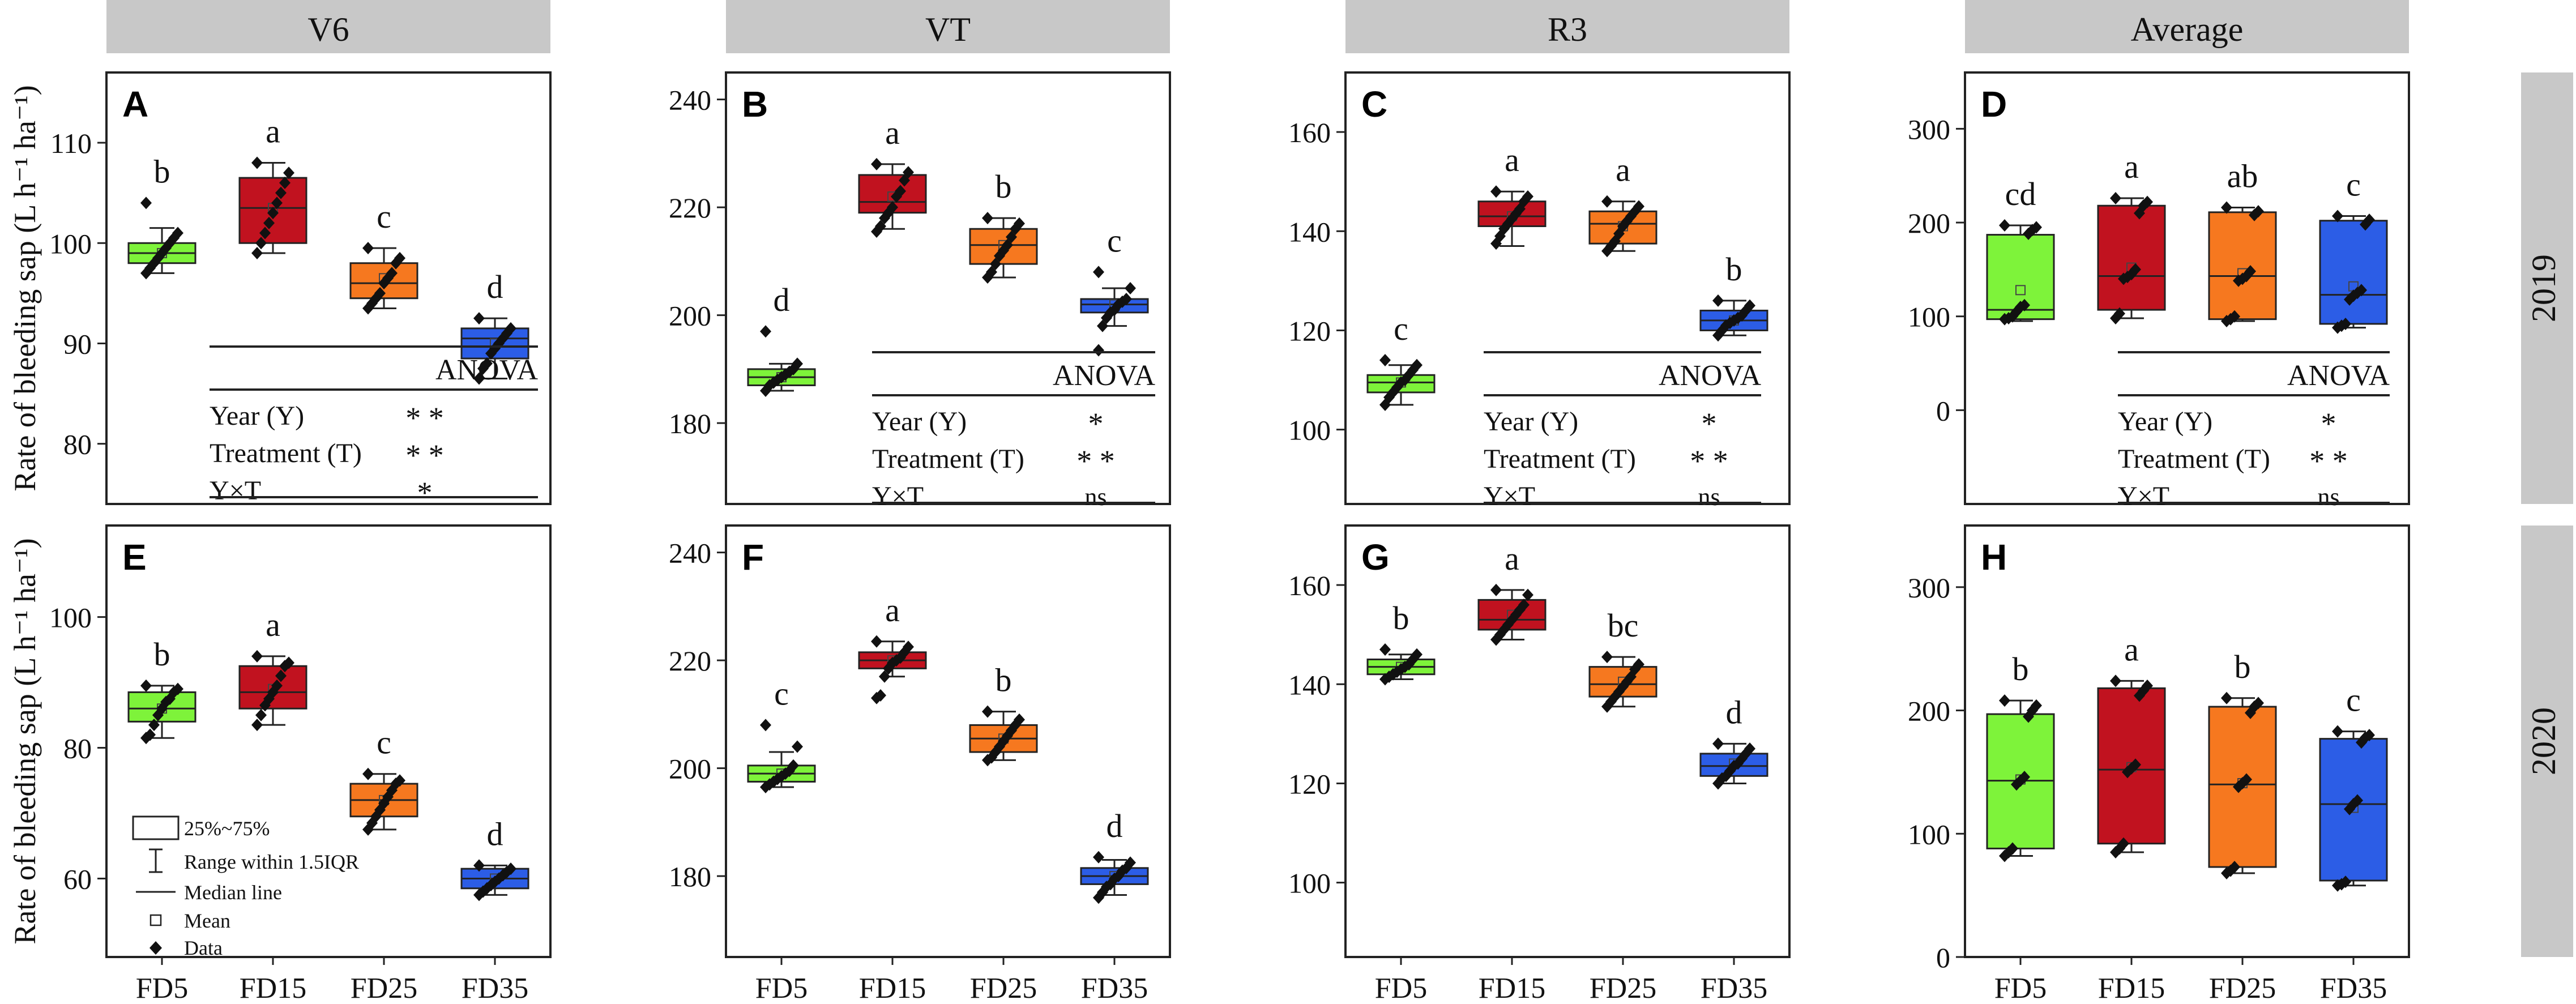  Describe the element at coordinates (2243, 176) in the screenshot. I see `significance-letter: ab` at that location.